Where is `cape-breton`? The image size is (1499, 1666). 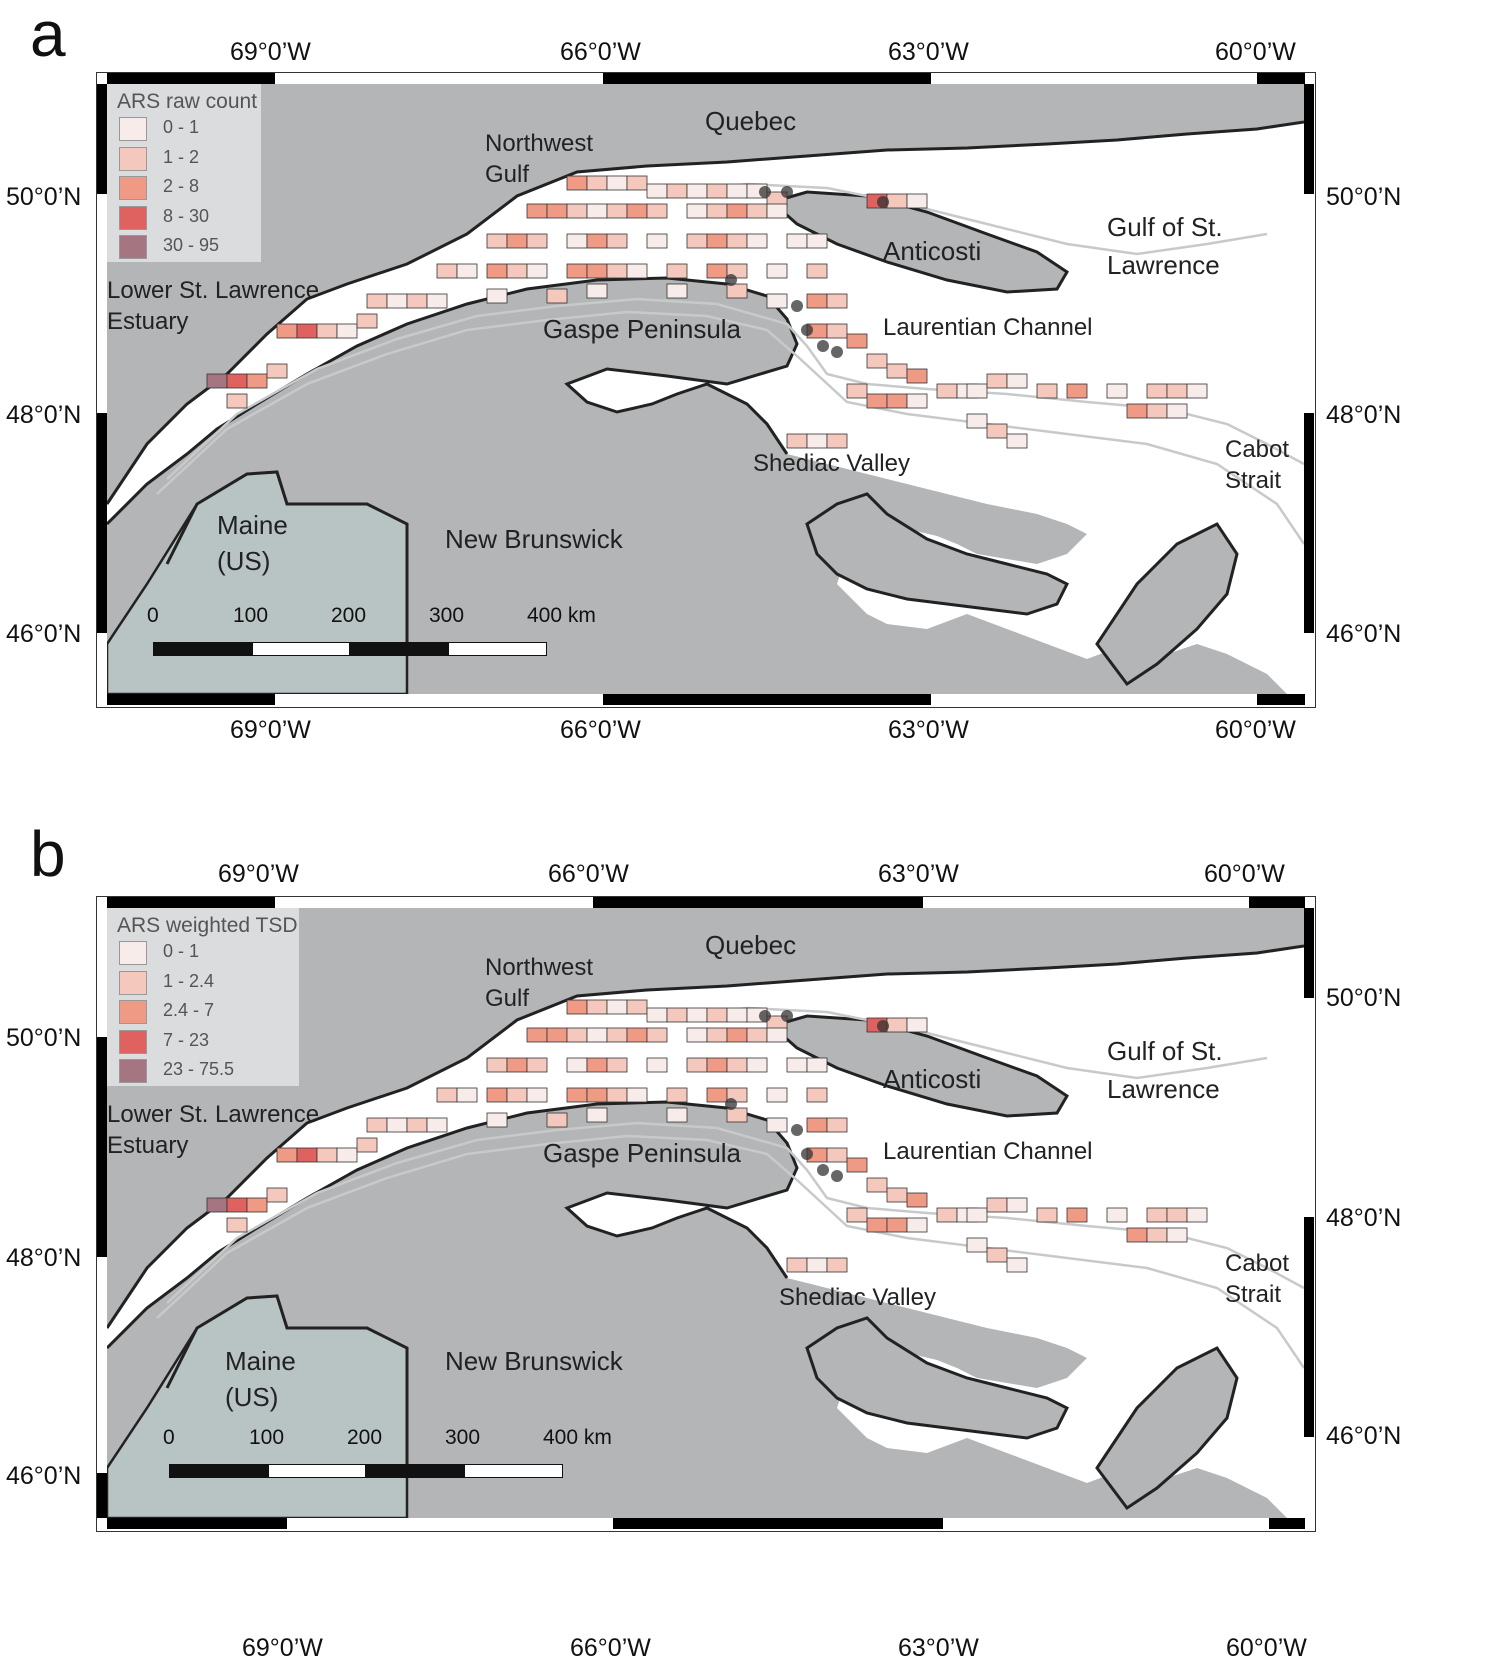 cape-breton is located at coordinates (1167, 1428).